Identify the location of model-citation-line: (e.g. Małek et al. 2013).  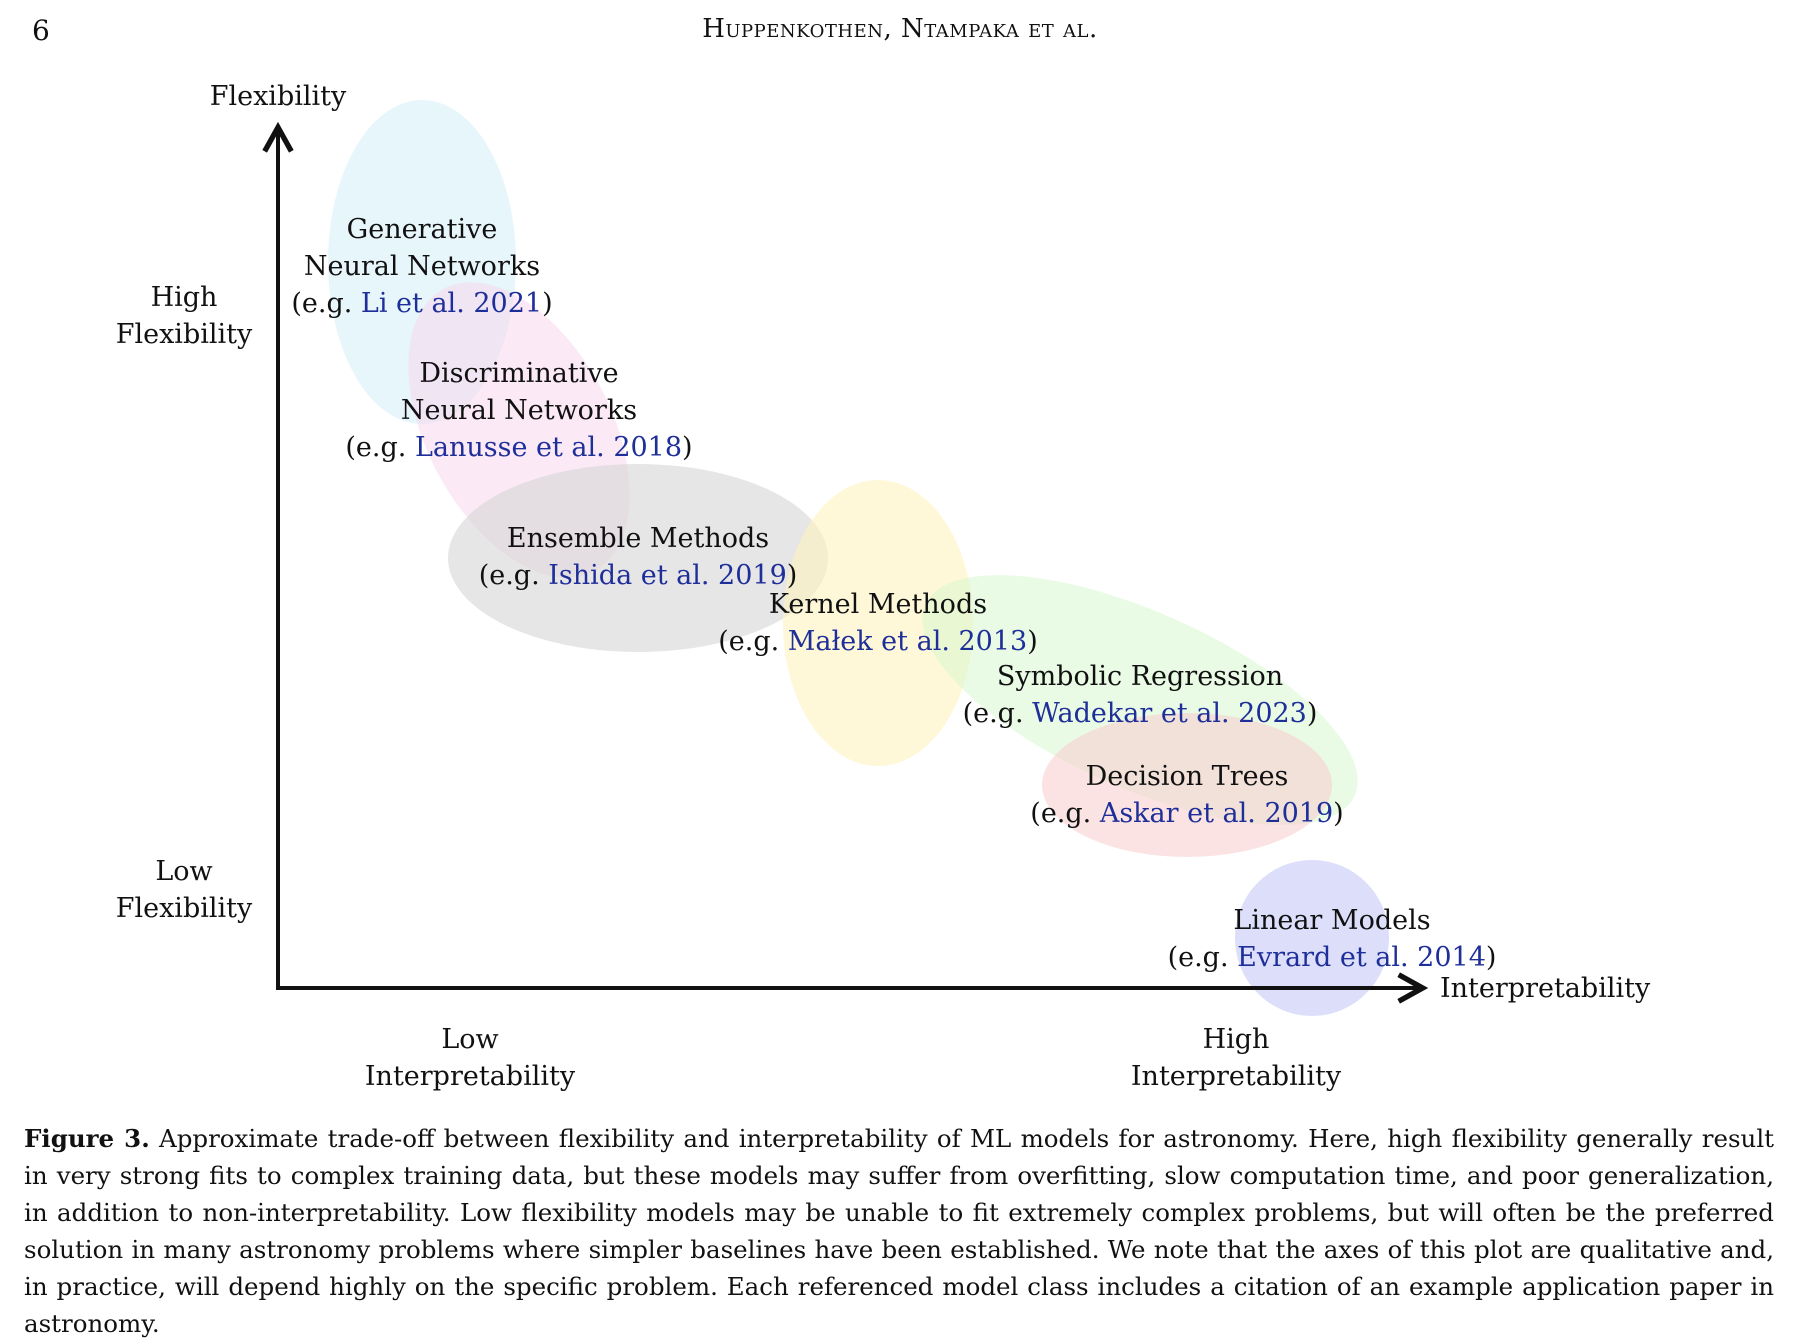
(878, 641).